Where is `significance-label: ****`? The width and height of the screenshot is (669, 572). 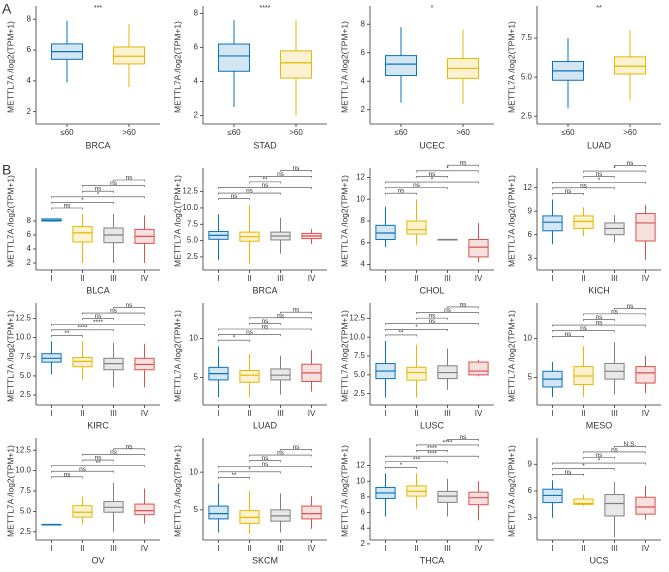
significance-label: **** is located at coordinates (447, 442).